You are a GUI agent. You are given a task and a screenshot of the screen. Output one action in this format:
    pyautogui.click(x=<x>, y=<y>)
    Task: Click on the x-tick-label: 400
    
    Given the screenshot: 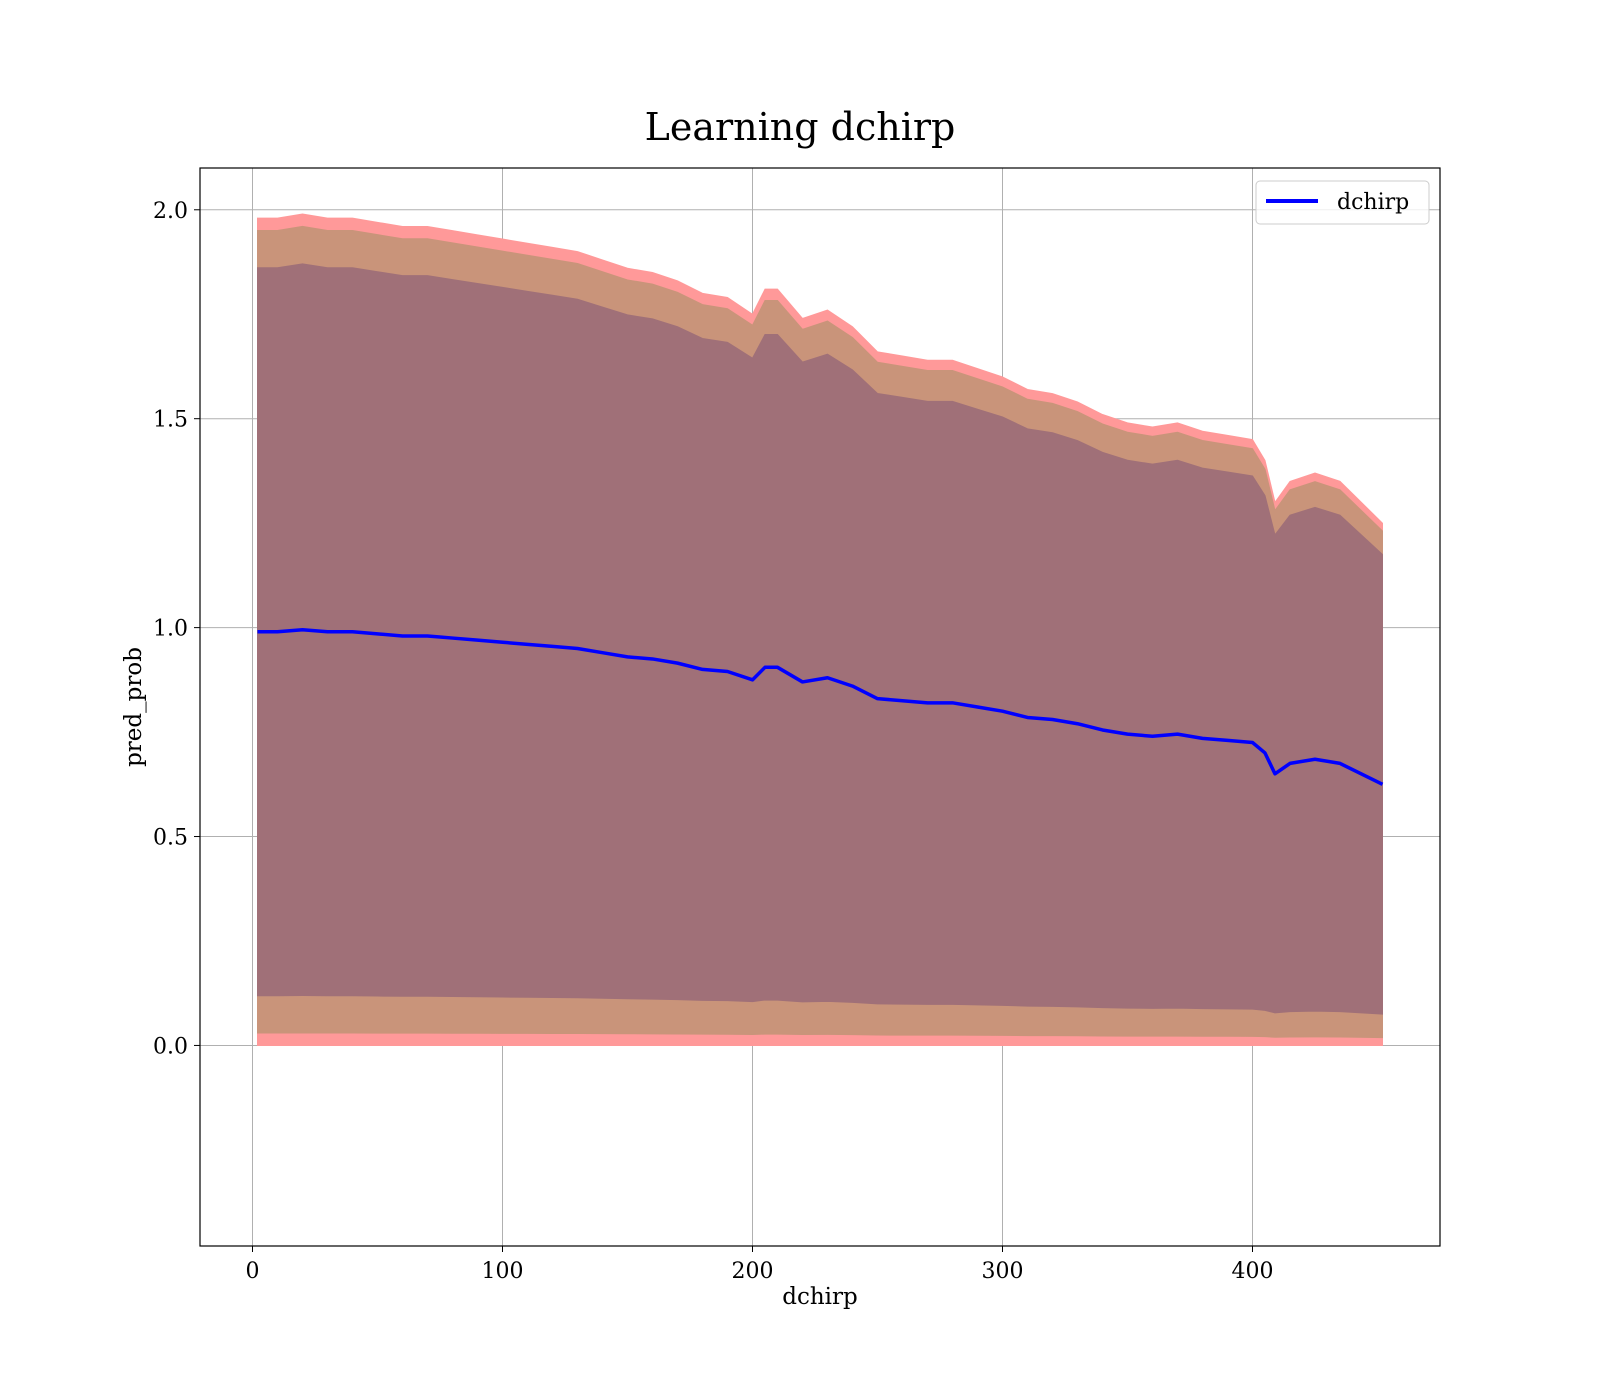 What is the action you would take?
    pyautogui.click(x=1253, y=1271)
    